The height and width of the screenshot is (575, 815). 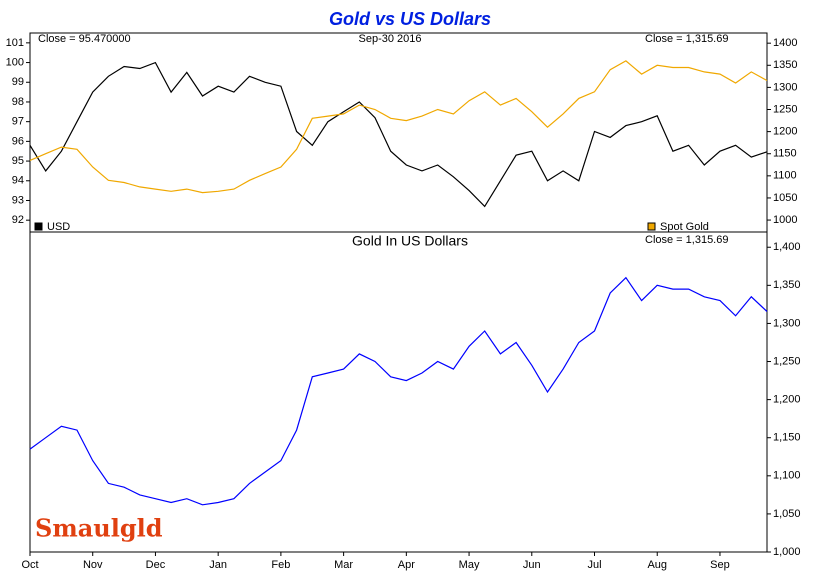 I want to click on y-tick-label: 95, so click(x=18, y=161).